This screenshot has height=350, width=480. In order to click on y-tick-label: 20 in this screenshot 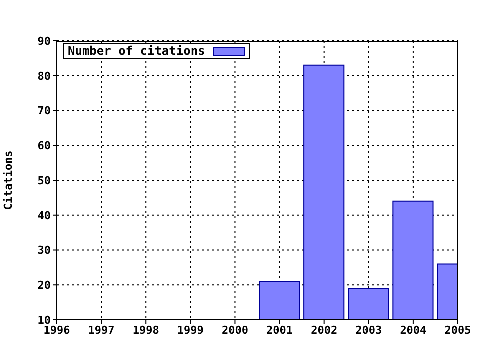, I will do `click(44, 285)`.